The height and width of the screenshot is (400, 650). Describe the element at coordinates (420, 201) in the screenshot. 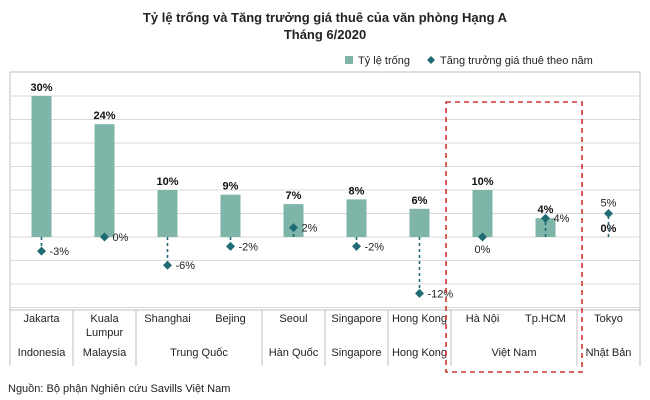

I see `vacancy-value-label: 6%` at that location.